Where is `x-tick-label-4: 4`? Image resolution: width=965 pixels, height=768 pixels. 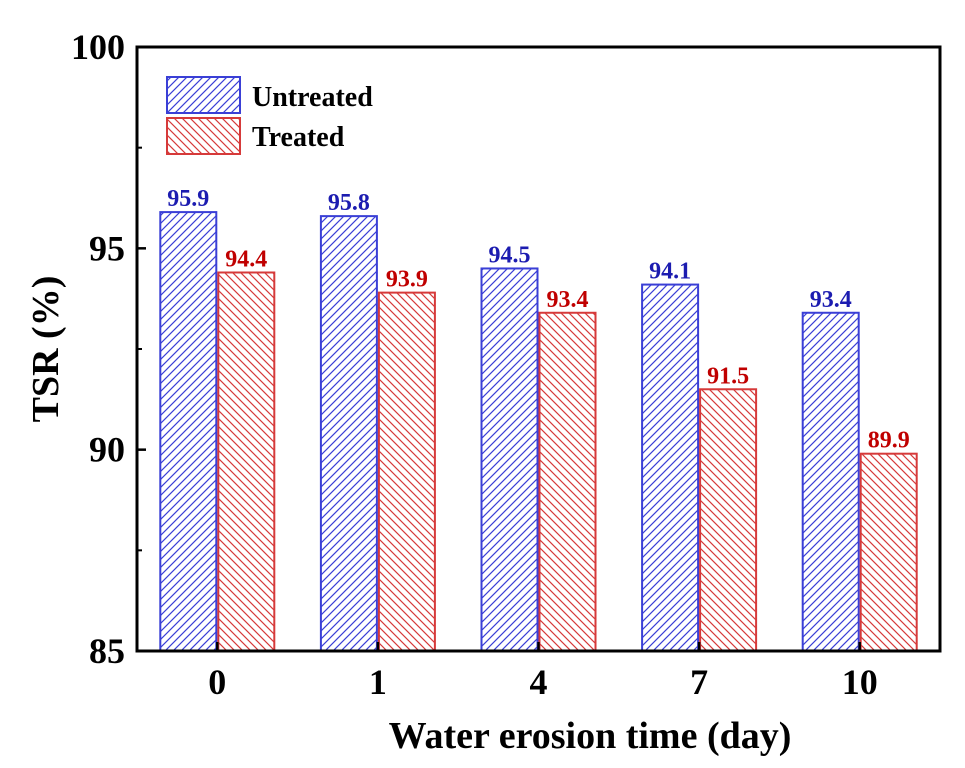 x-tick-label-4: 4 is located at coordinates (539, 682).